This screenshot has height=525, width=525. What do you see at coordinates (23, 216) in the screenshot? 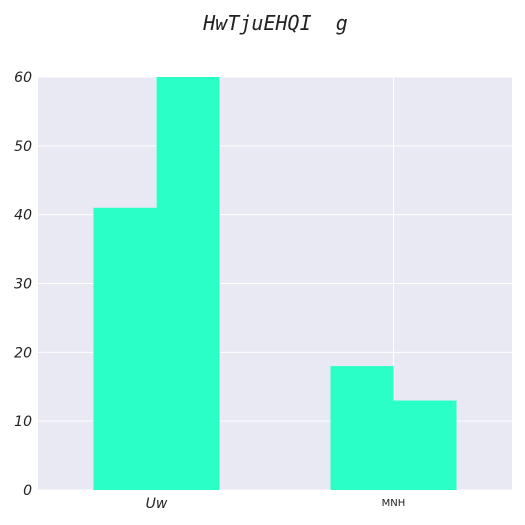
I see `y-tick-label: 40` at bounding box center [23, 216].